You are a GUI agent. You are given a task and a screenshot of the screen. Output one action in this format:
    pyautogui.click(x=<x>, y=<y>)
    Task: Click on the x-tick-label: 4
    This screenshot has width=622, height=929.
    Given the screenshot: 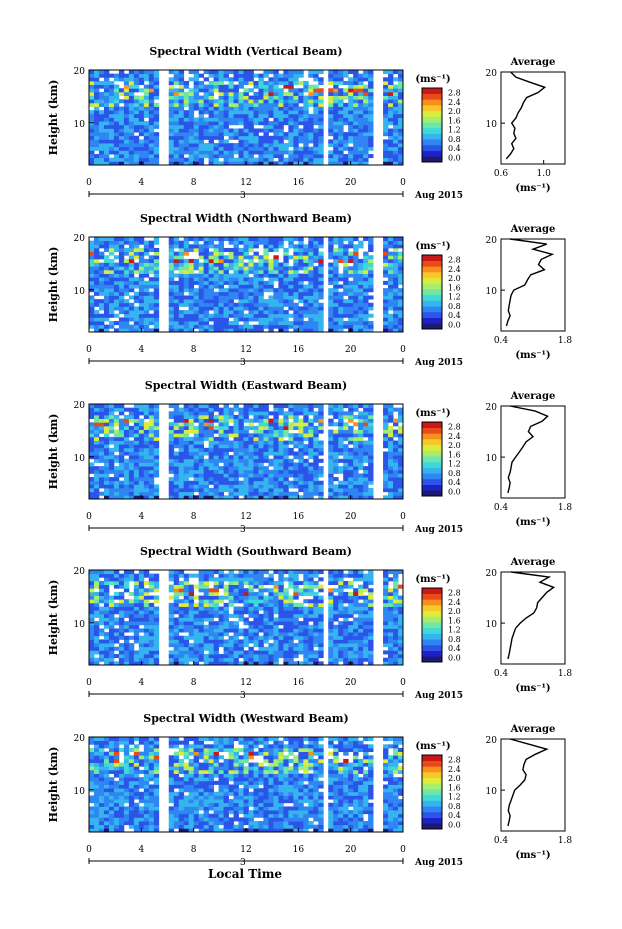 What is the action you would take?
    pyautogui.click(x=141, y=517)
    